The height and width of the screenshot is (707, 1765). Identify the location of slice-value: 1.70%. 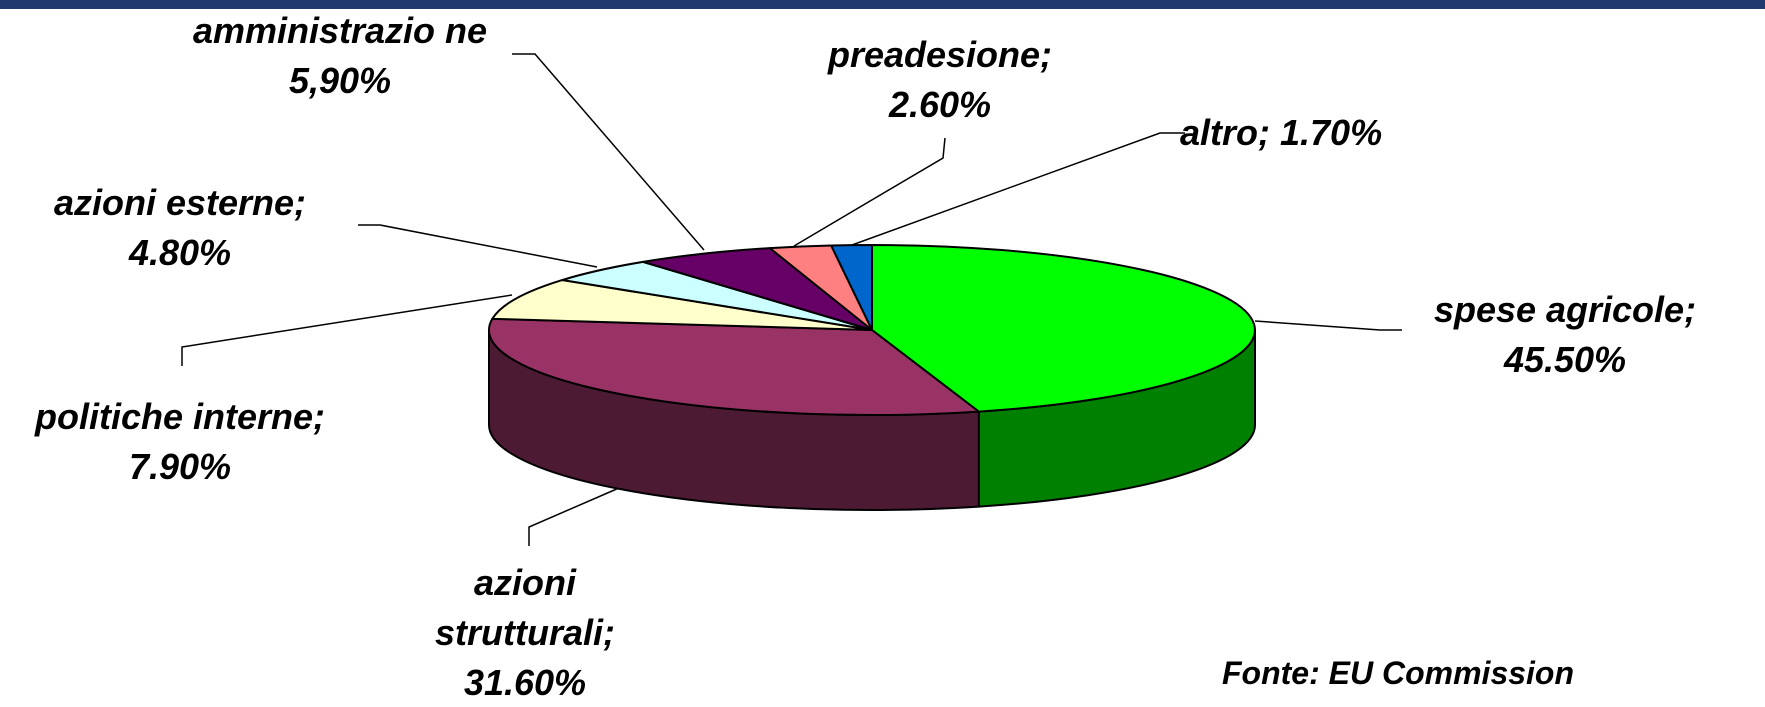
(1331, 132).